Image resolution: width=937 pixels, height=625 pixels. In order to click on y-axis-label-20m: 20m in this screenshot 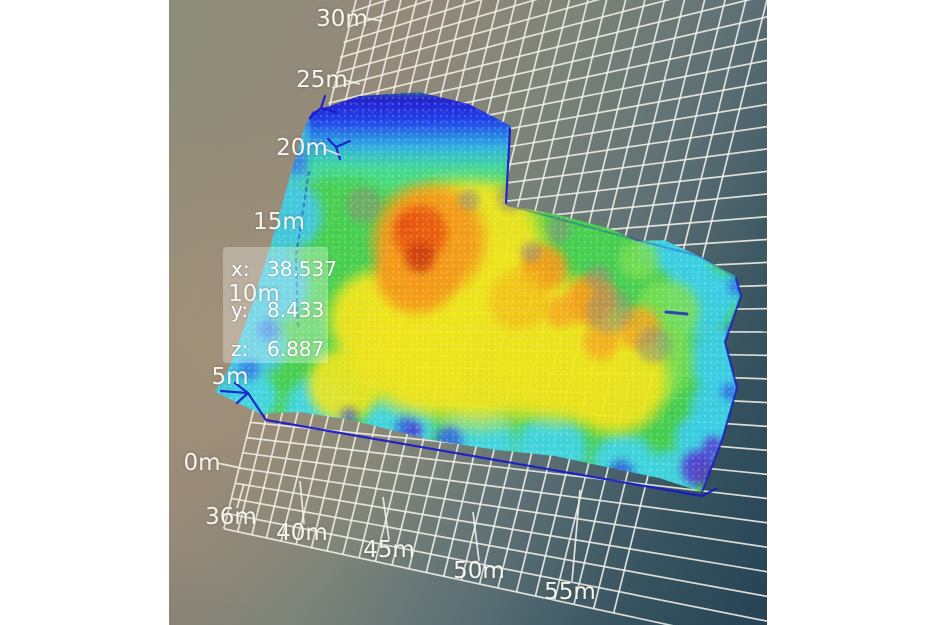, I will do `click(302, 148)`.